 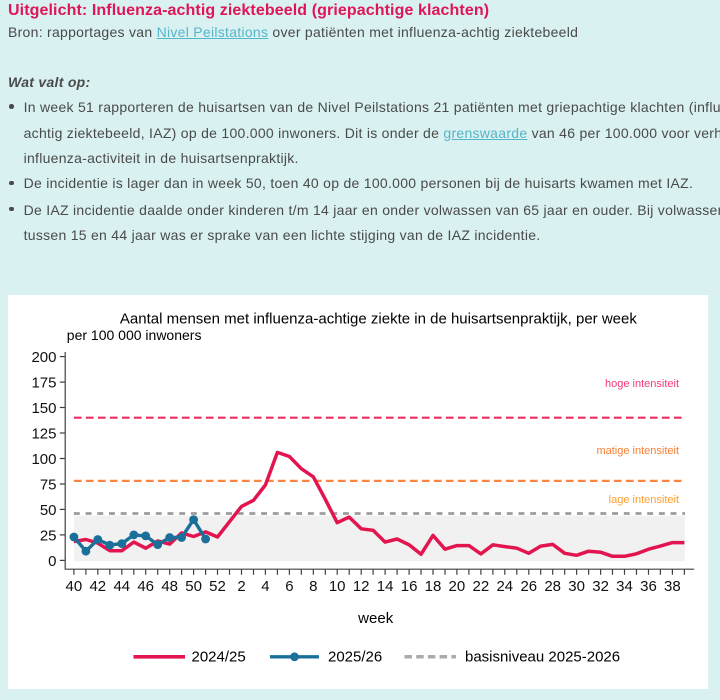 What do you see at coordinates (648, 586) in the screenshot?
I see `svg-text: 36` at bounding box center [648, 586].